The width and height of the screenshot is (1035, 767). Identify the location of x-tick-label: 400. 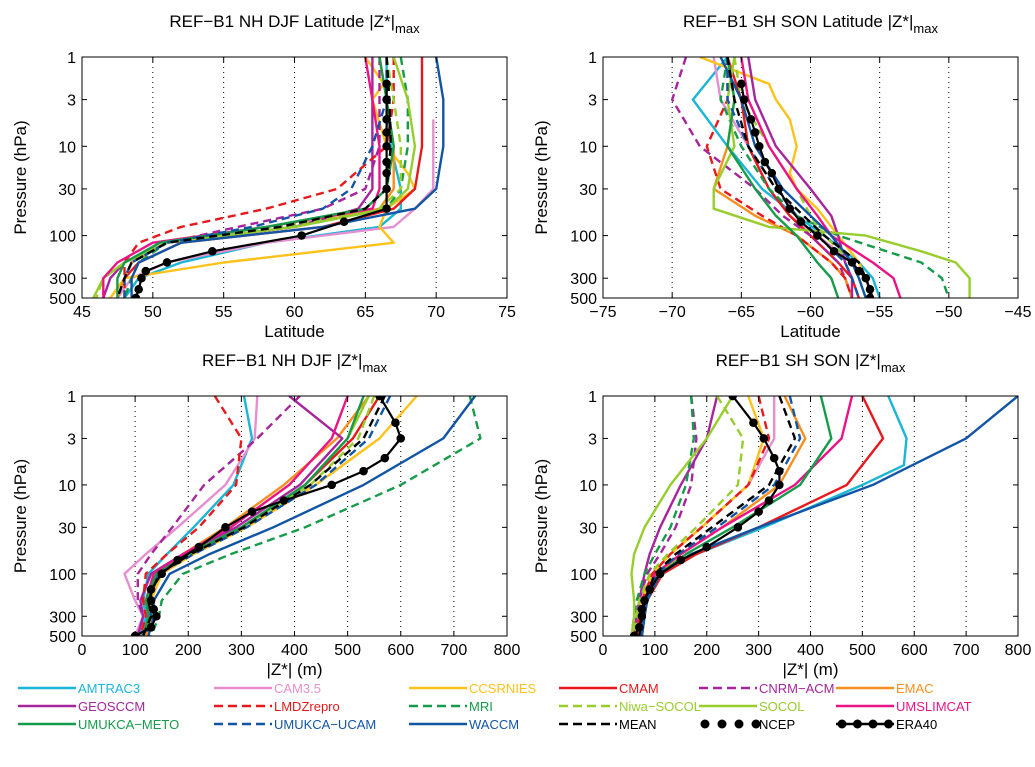
(294, 650).